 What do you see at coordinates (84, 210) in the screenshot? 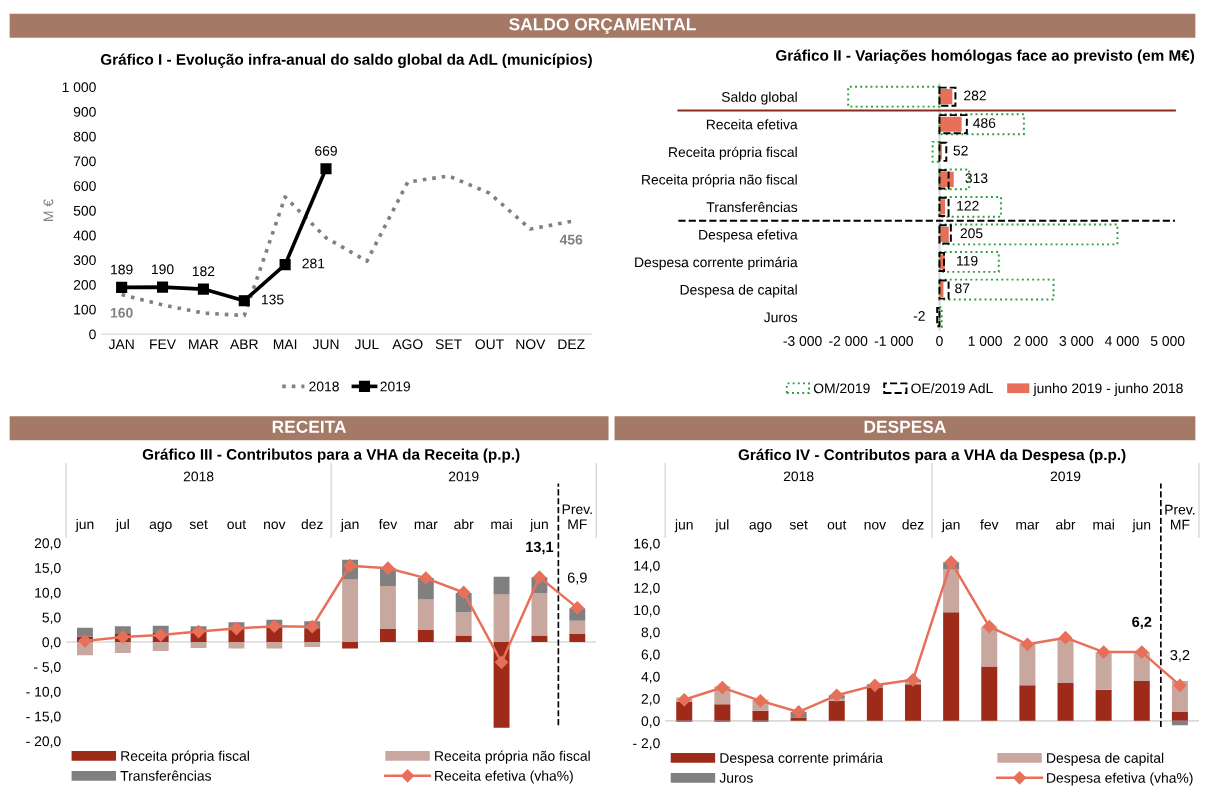
I see `y-tick-label: 500` at bounding box center [84, 210].